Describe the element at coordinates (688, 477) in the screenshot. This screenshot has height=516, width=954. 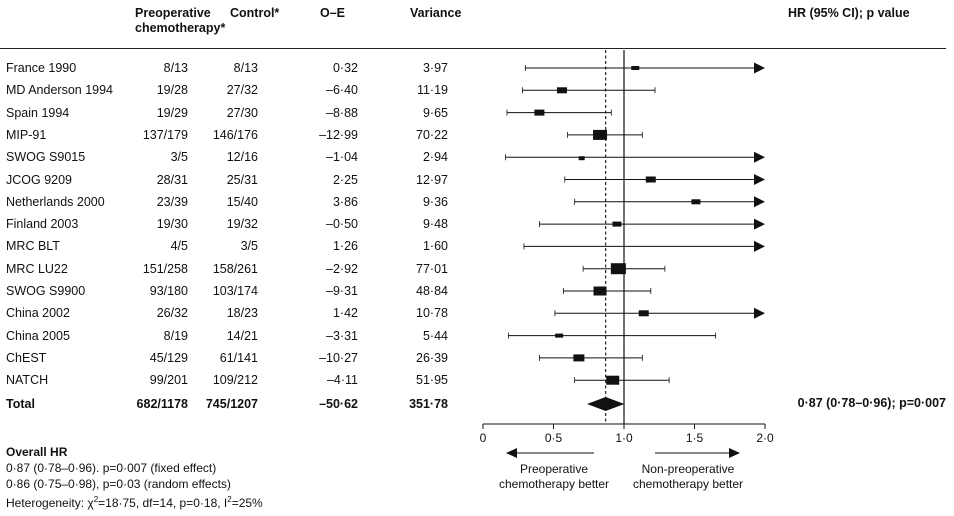
I see `direction-label-right: Non-preoperative chemotherapy better` at that location.